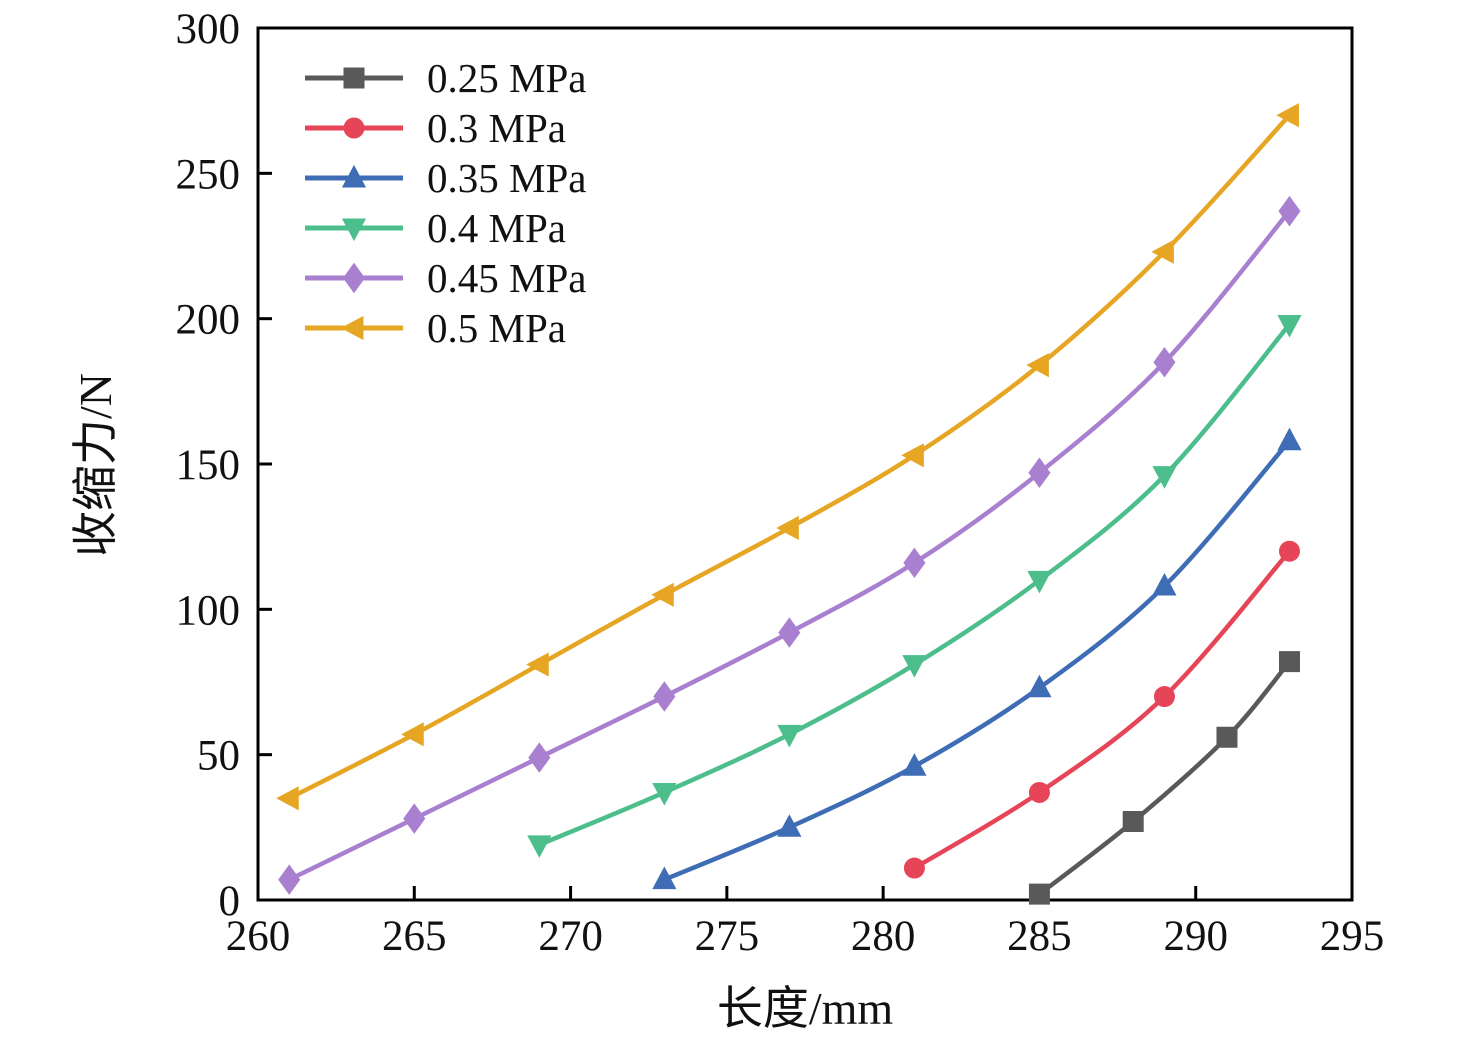 The height and width of the screenshot is (1050, 1476). I want to click on series-line-0.3-MPa, so click(1102, 709).